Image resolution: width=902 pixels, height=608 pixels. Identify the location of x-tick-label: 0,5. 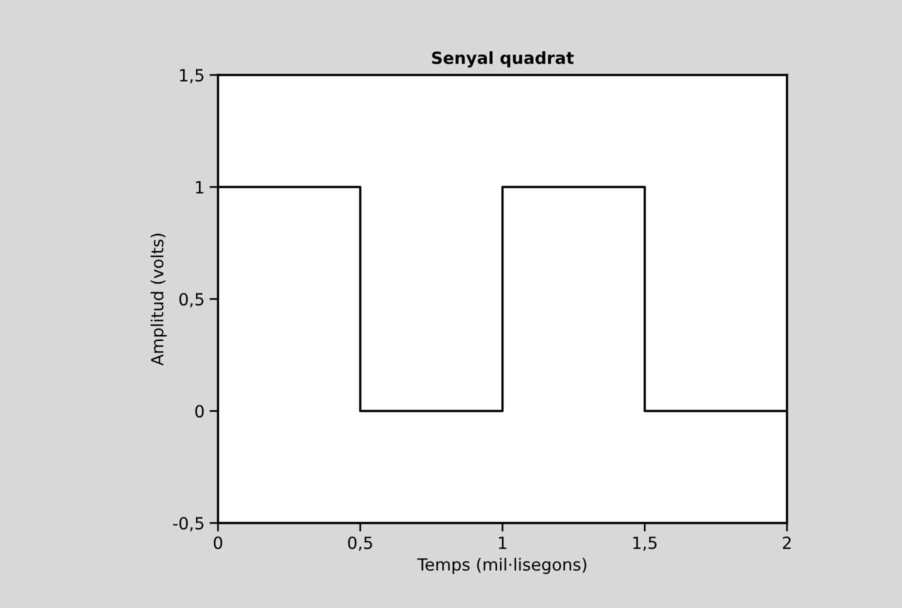
(360, 543).